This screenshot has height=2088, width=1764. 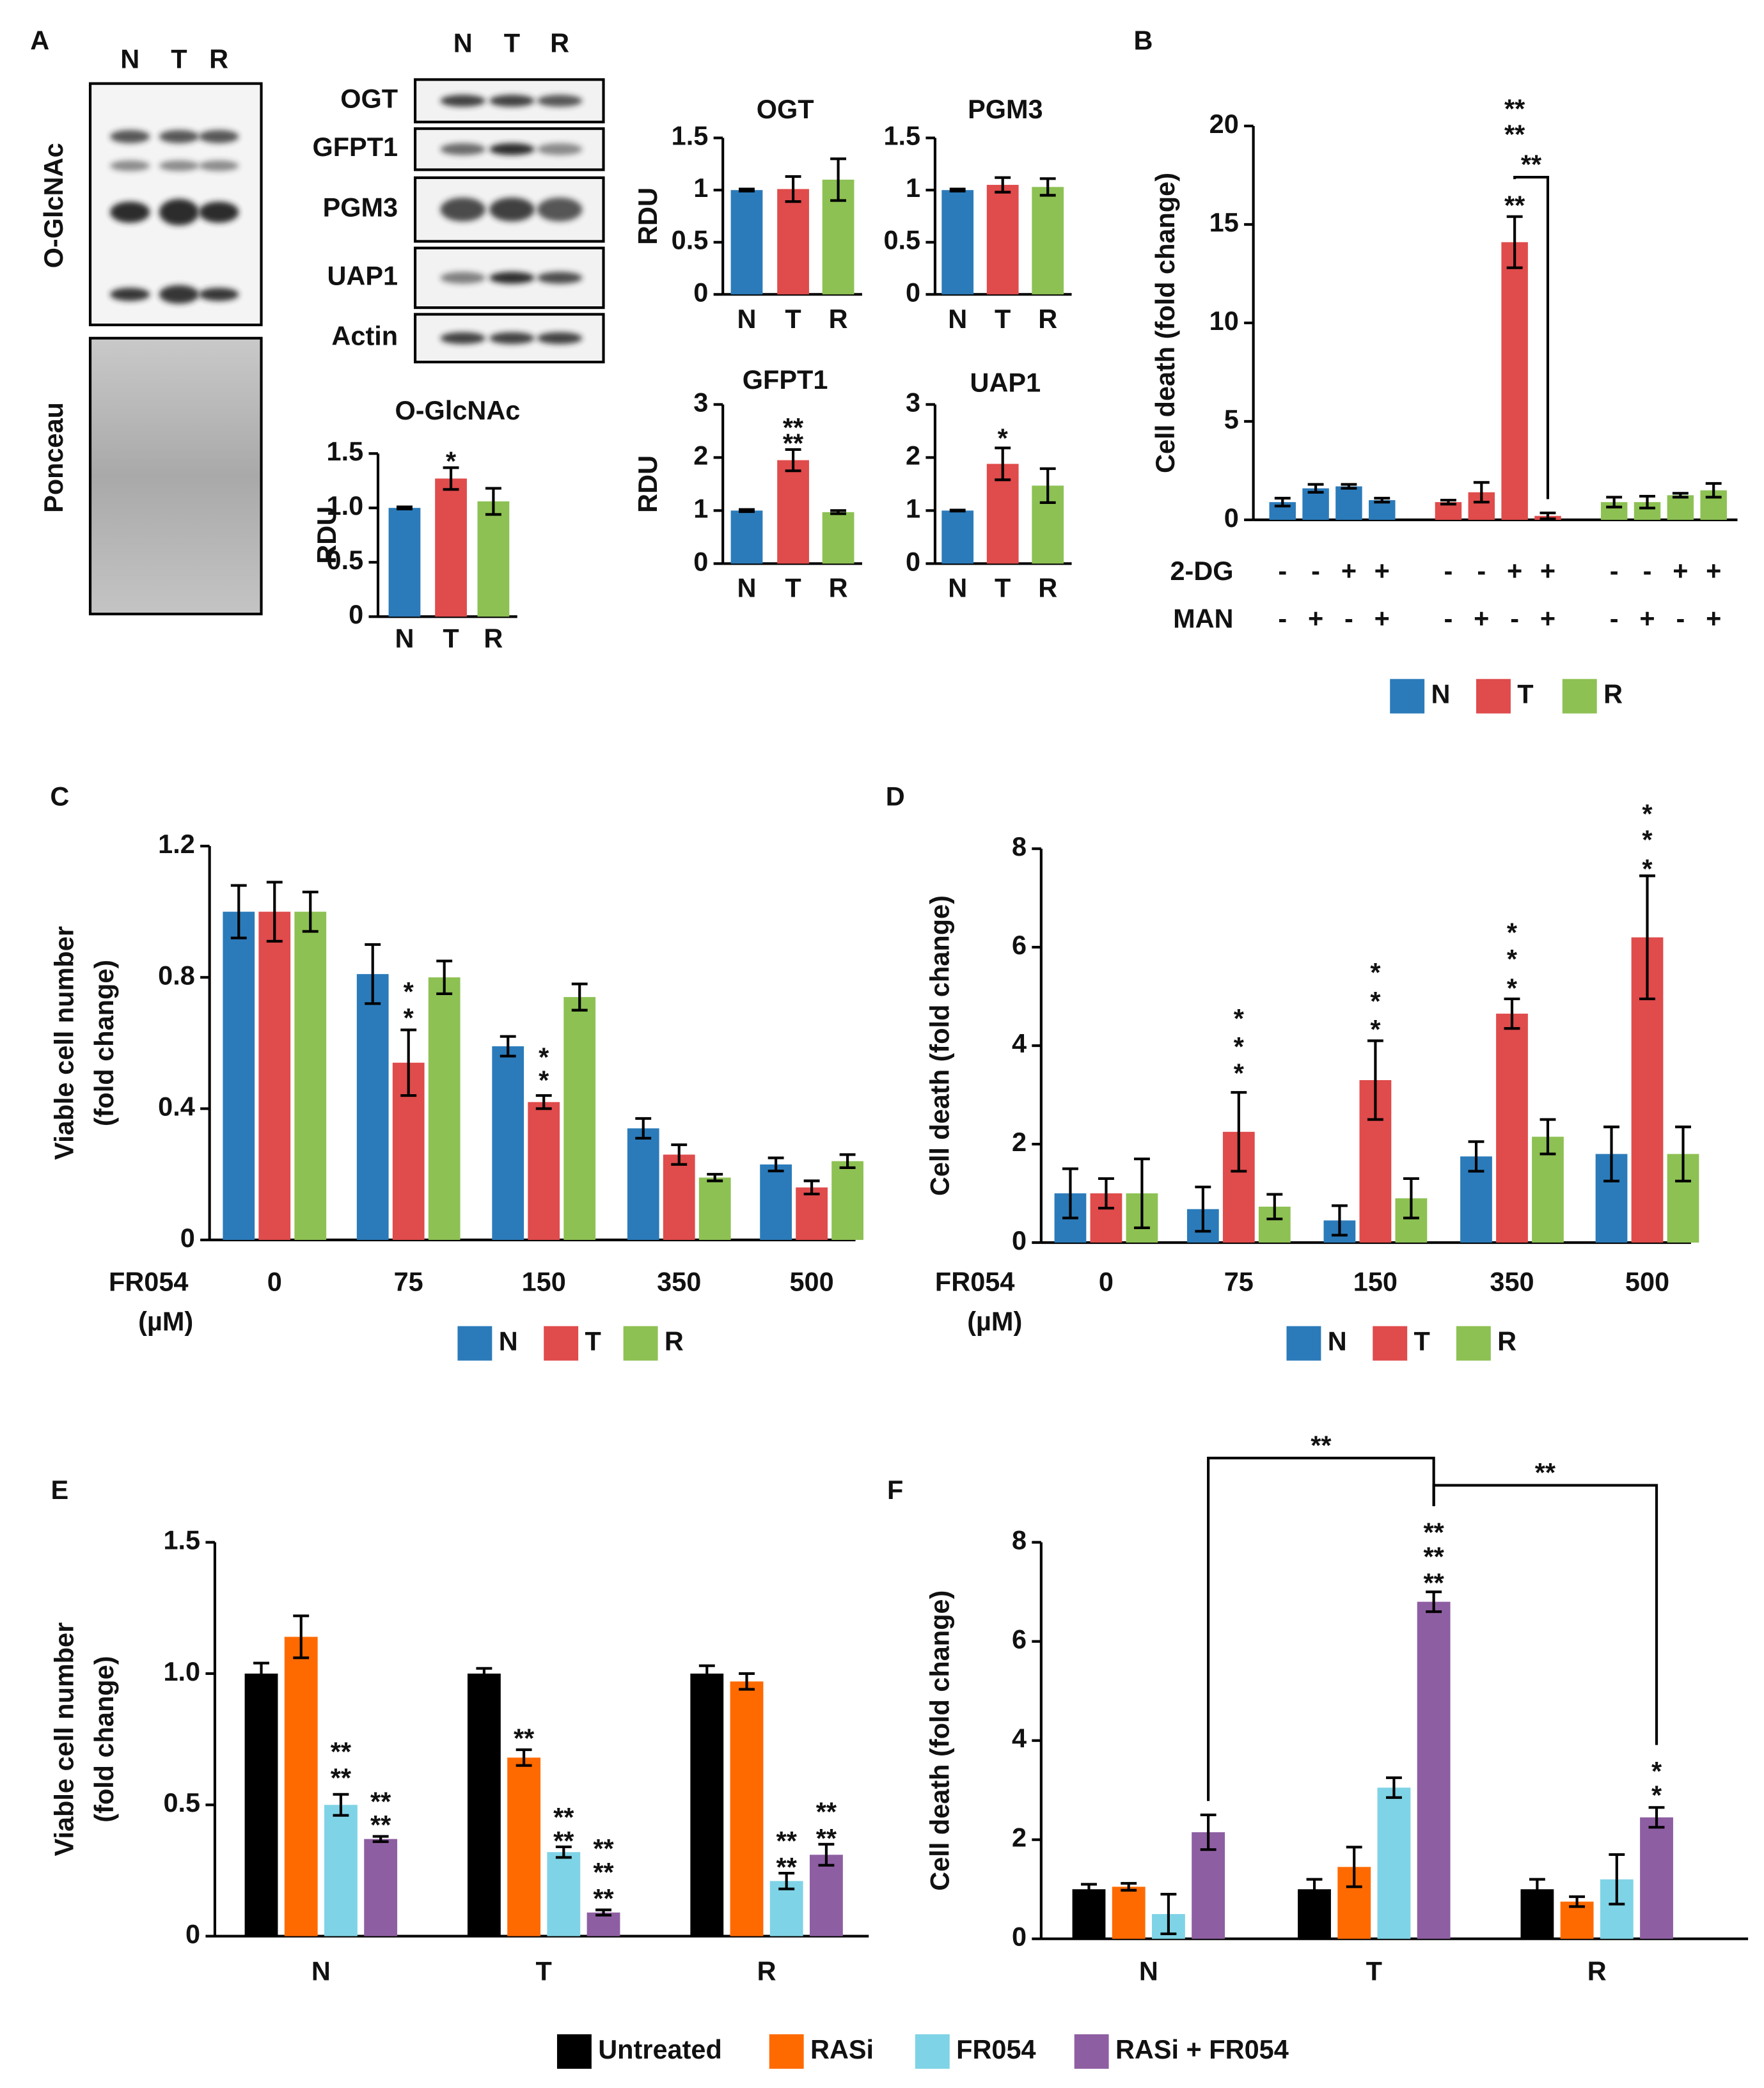 What do you see at coordinates (648, 484) in the screenshot?
I see `y-axis-label: RDU` at bounding box center [648, 484].